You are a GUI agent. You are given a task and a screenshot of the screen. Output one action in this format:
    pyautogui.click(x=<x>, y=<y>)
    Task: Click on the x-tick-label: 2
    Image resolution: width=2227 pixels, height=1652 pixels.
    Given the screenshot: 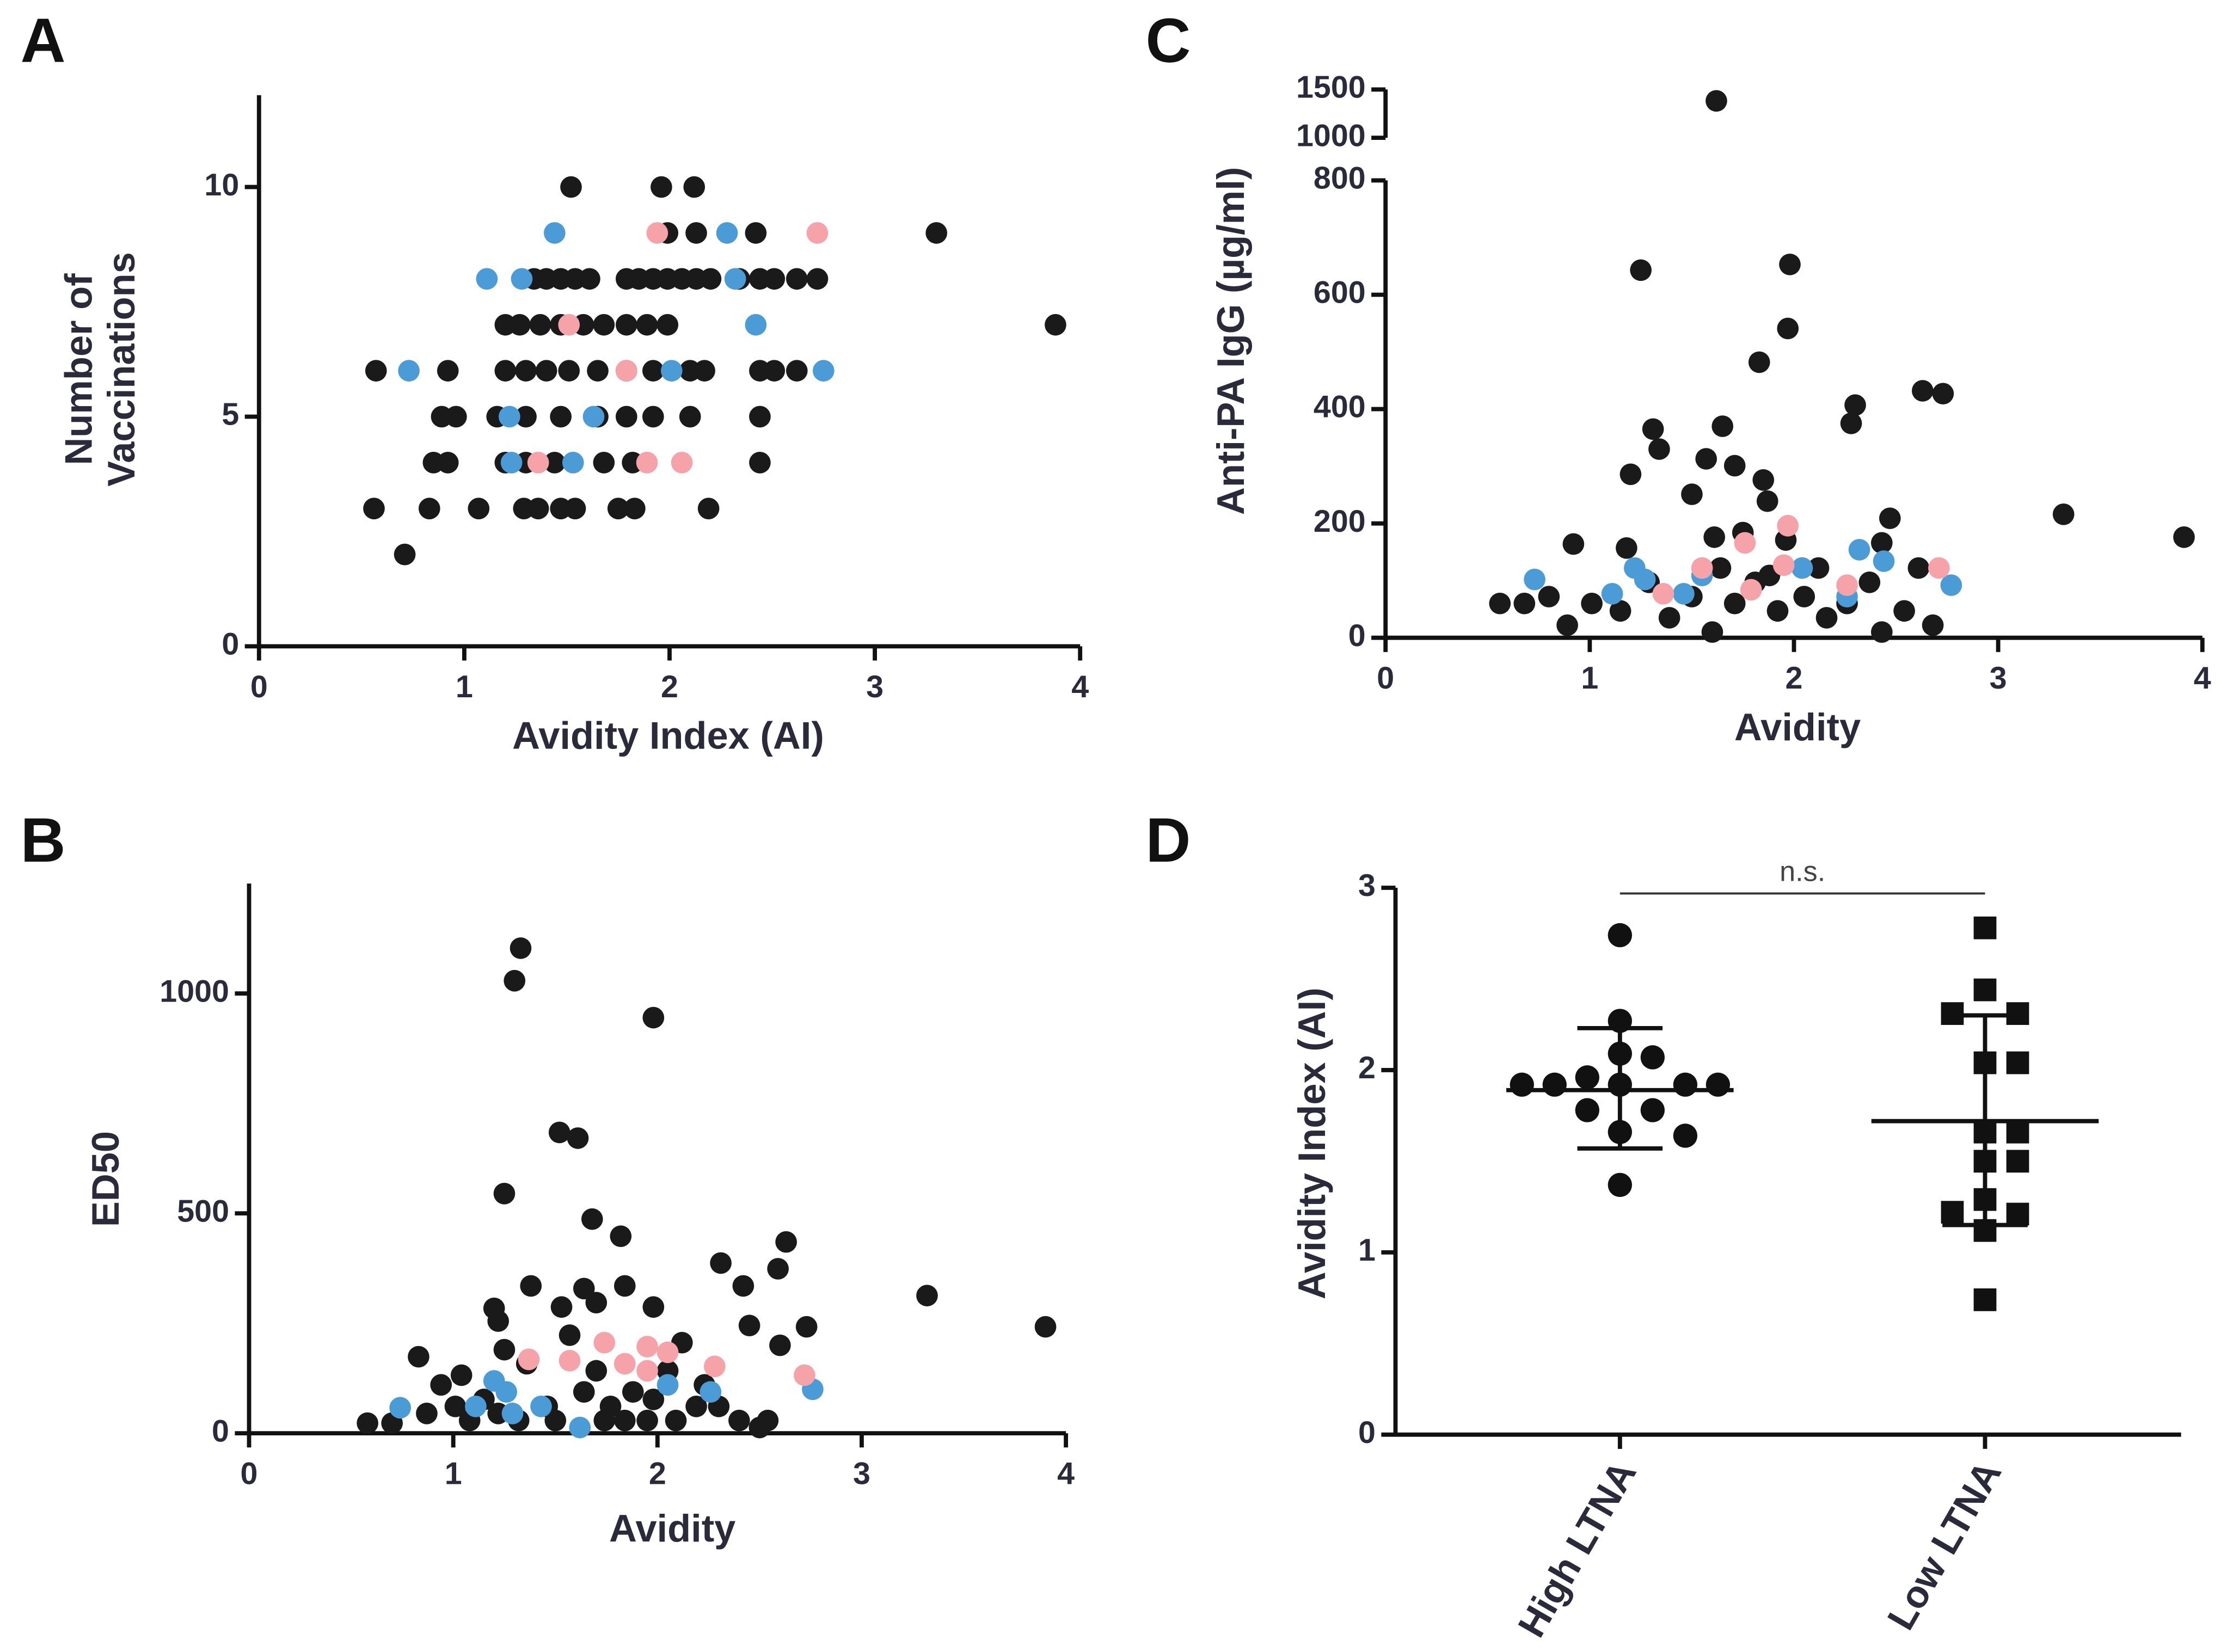 What is the action you would take?
    pyautogui.click(x=1794, y=678)
    